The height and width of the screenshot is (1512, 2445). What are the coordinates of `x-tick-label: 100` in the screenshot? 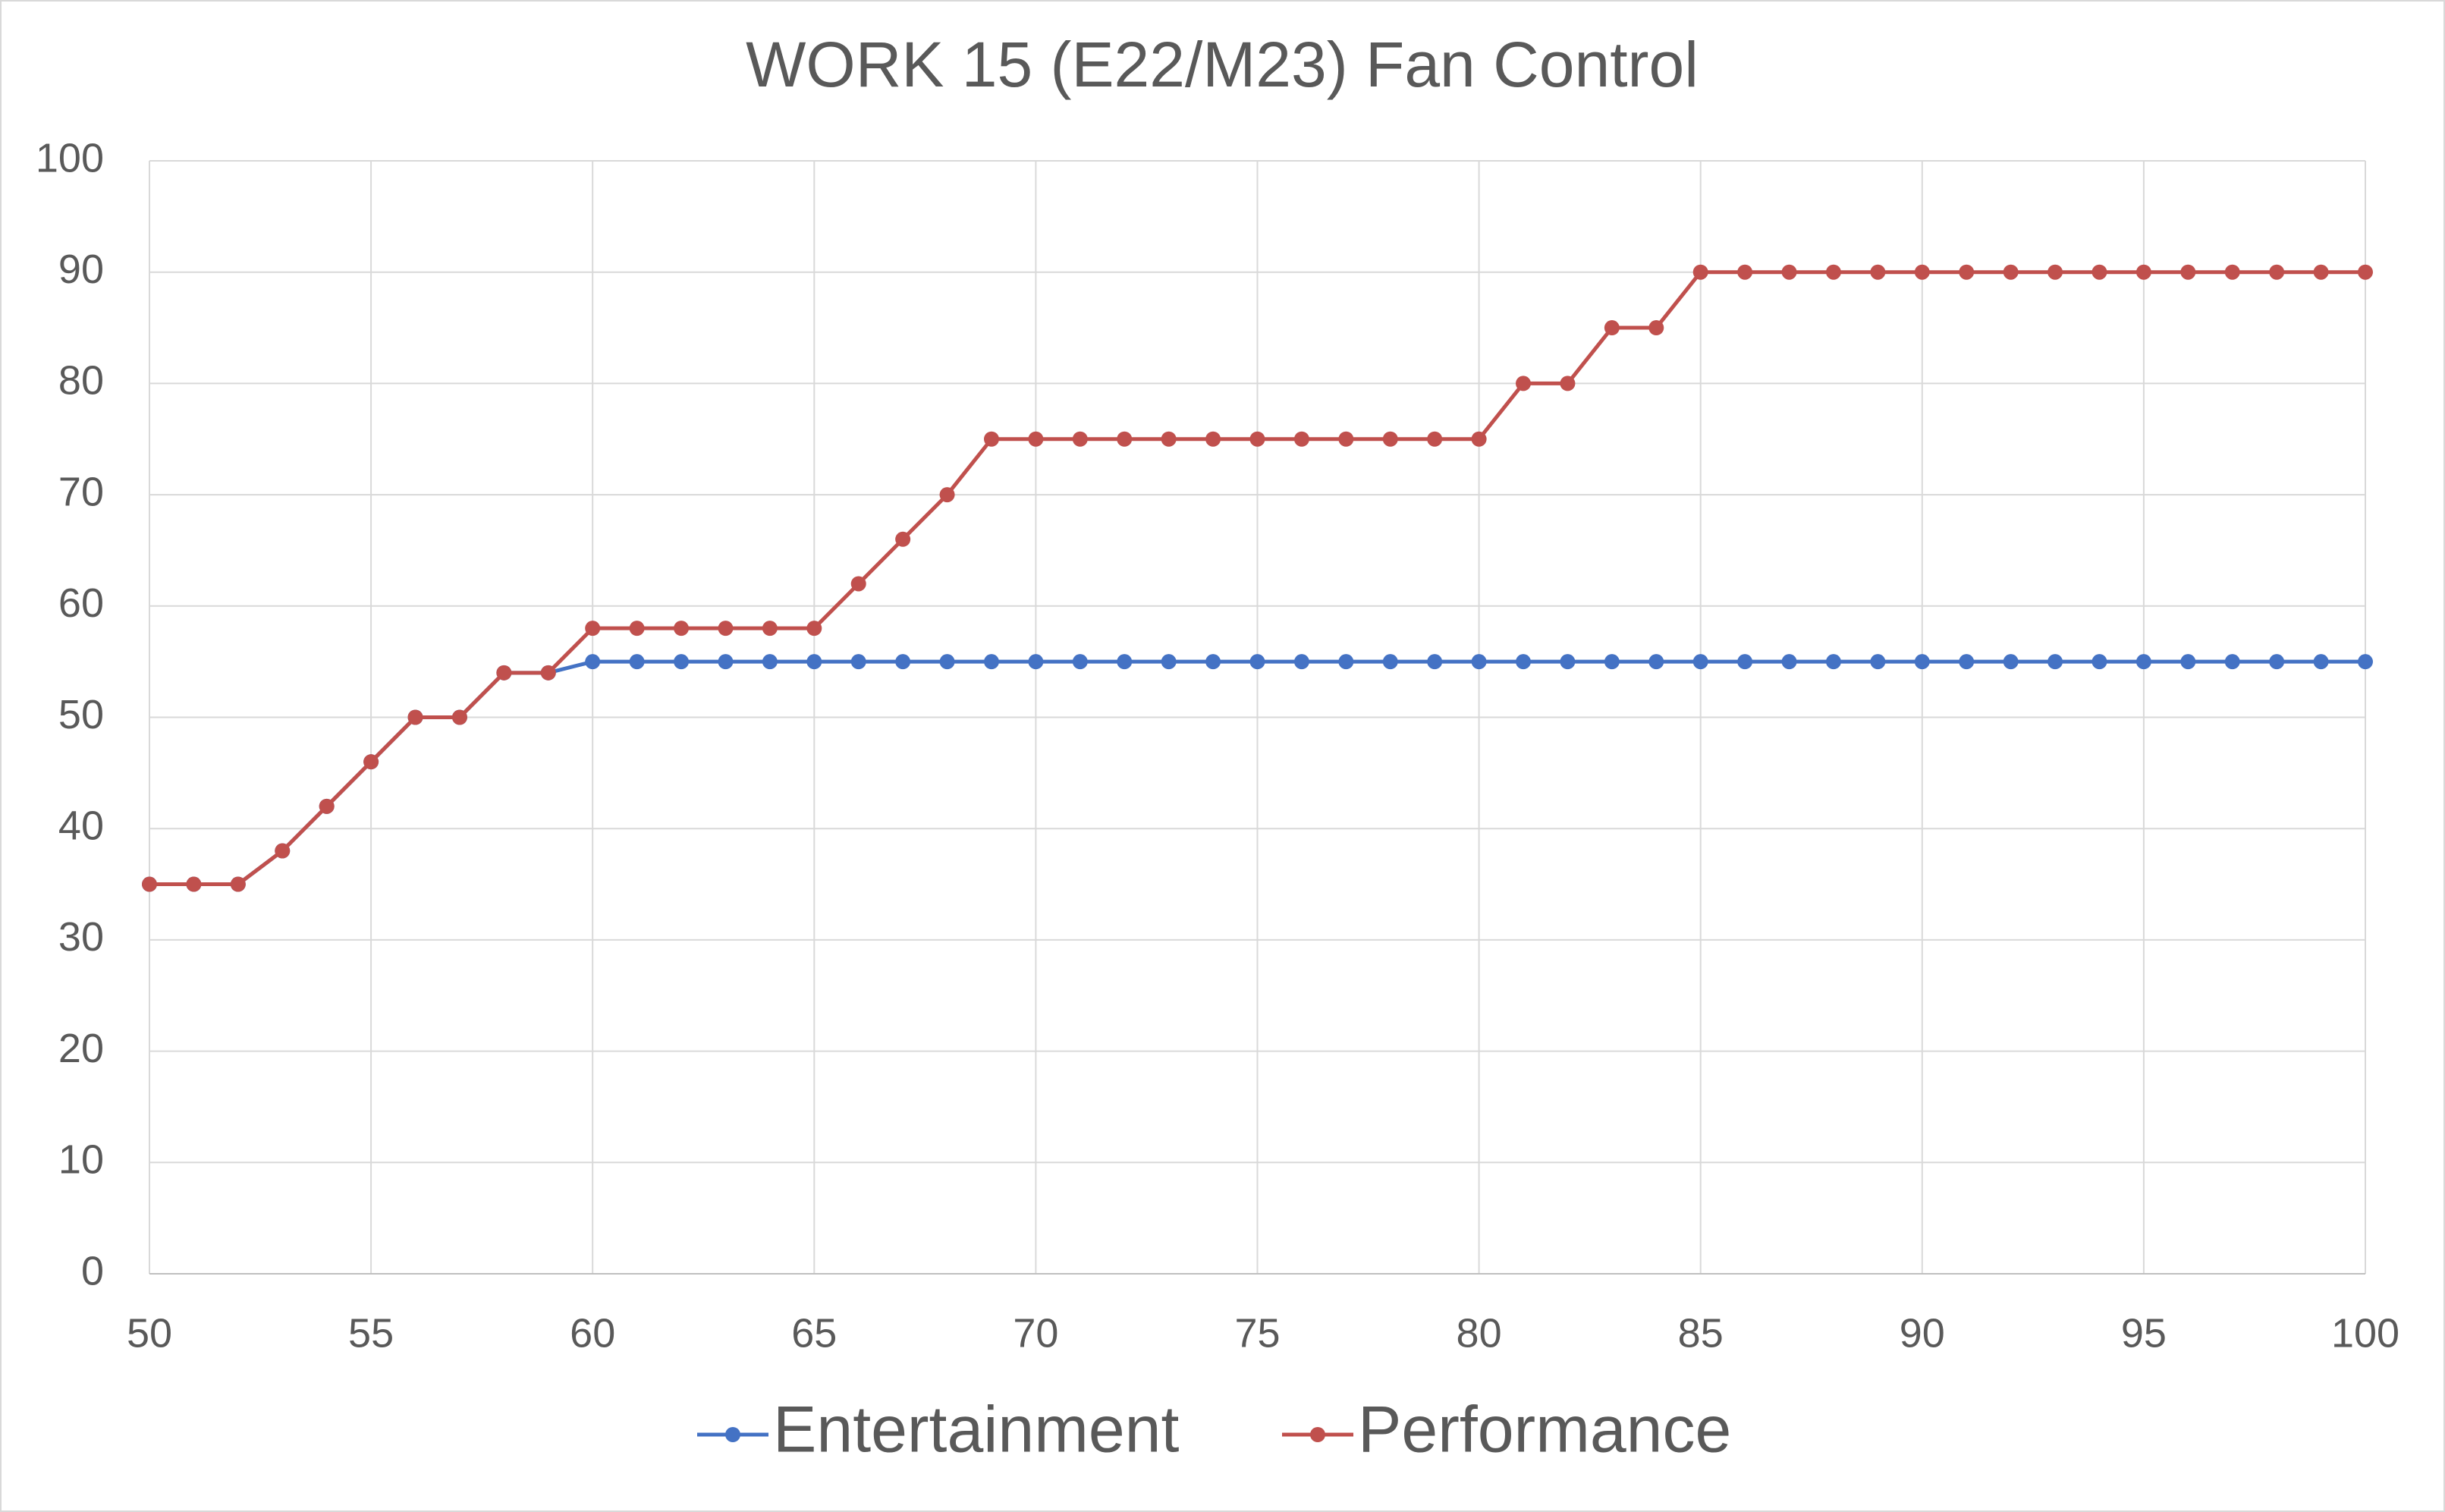 It's located at (2365, 1333).